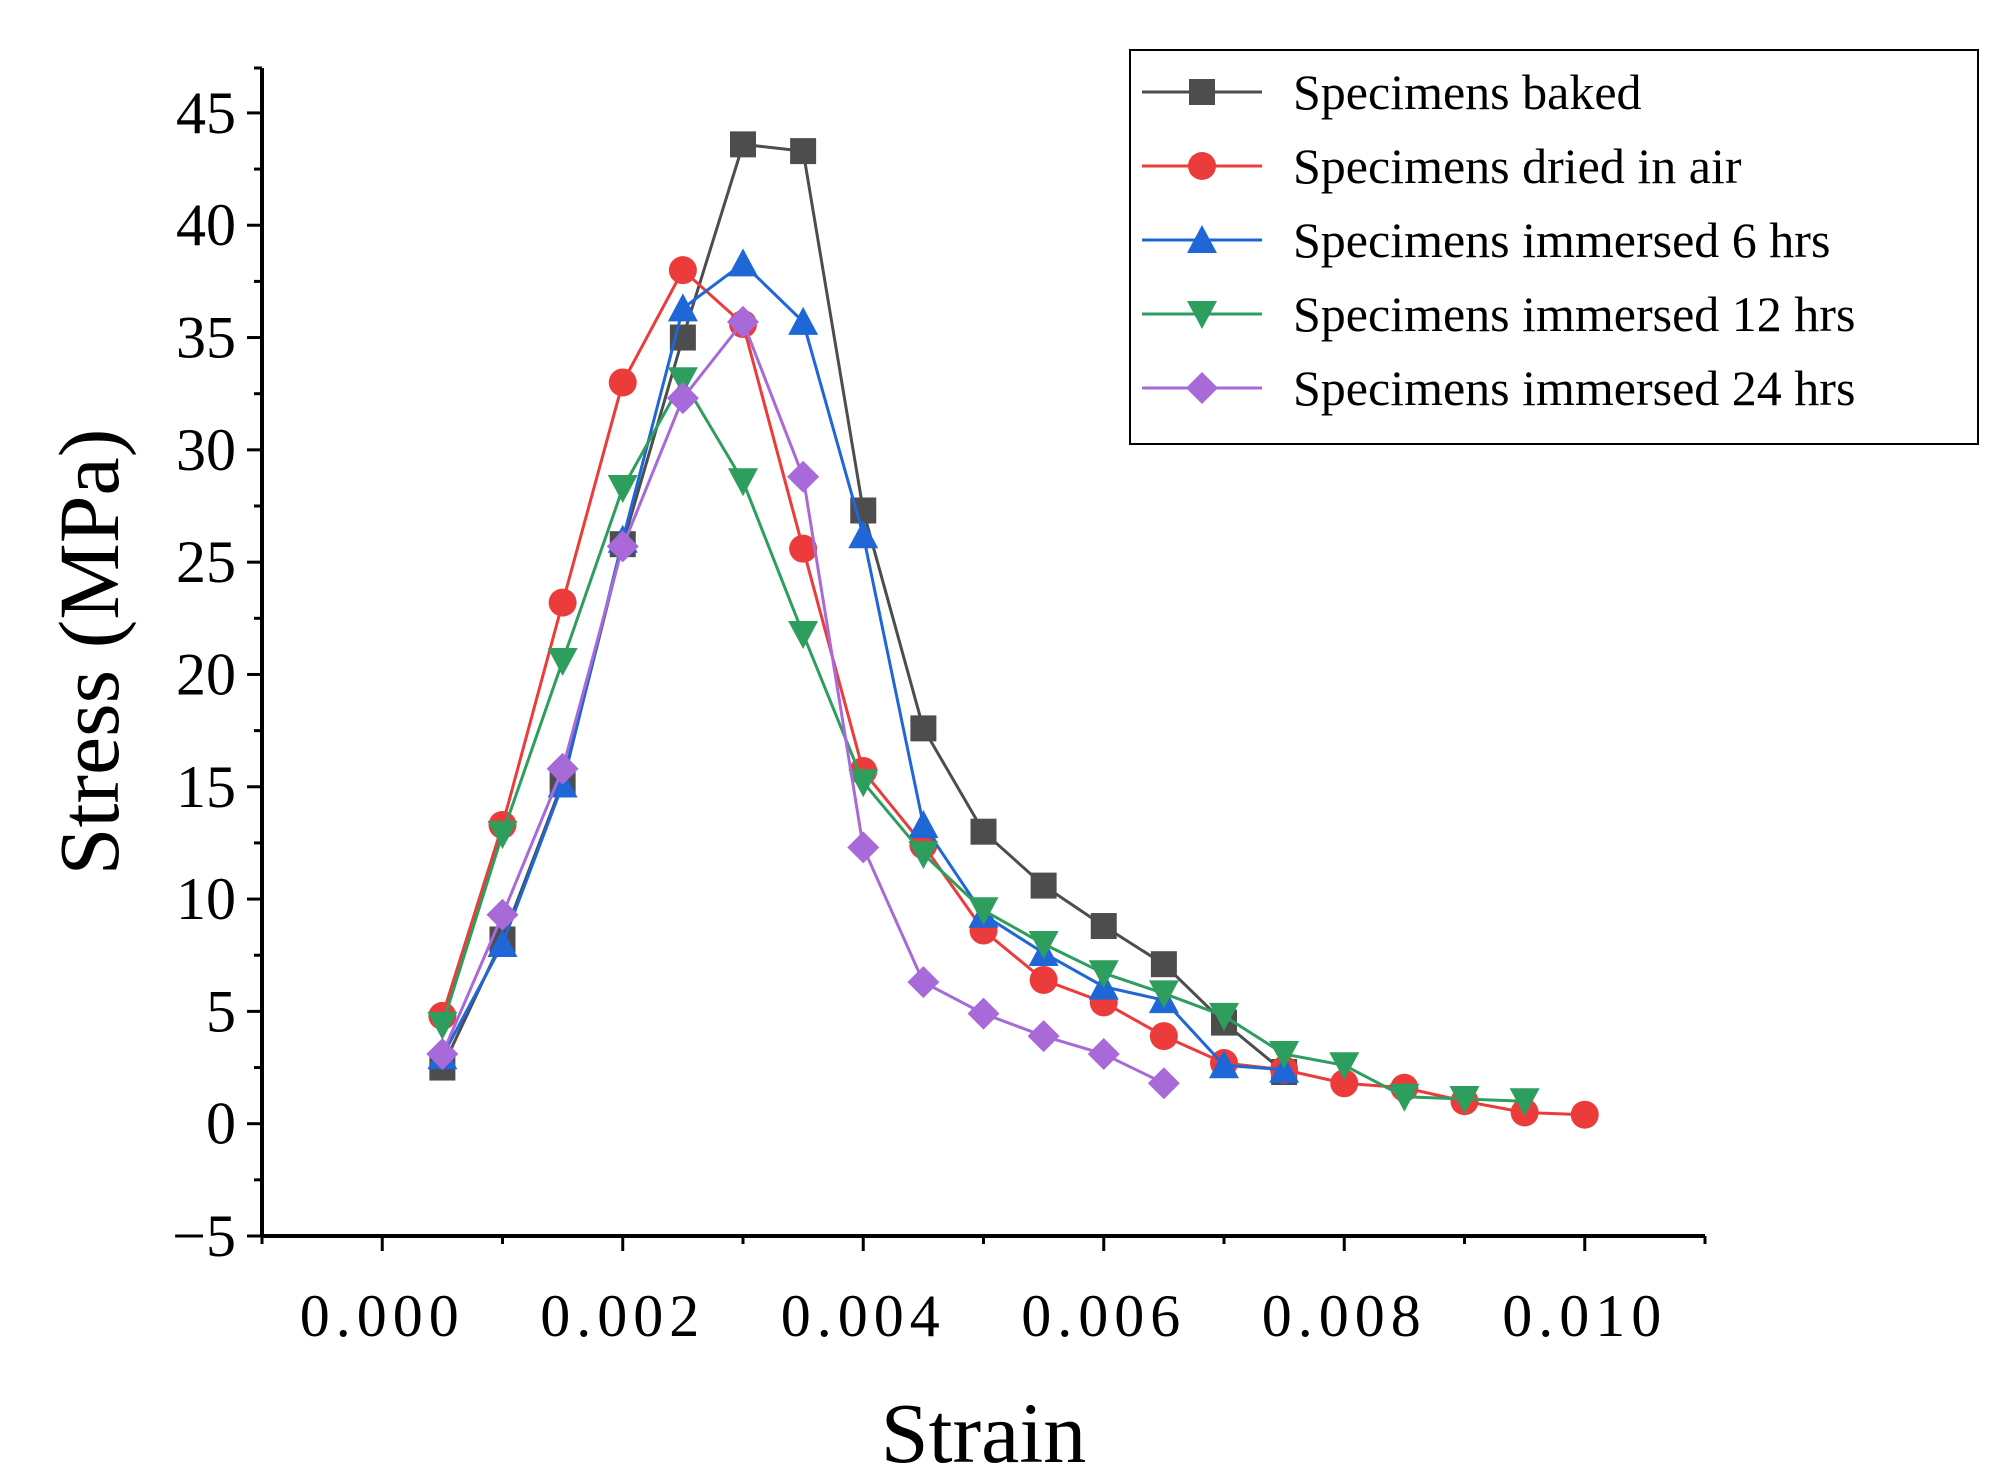 This screenshot has height=1484, width=2016. I want to click on legend-label: Specimens immersed 24 hrs, so click(1574, 388).